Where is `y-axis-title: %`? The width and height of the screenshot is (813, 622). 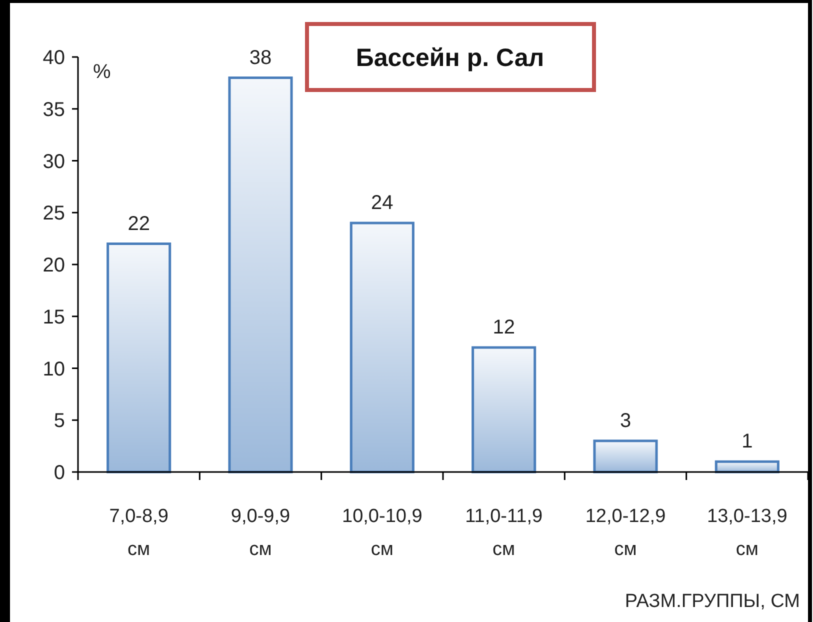 y-axis-title: % is located at coordinates (102, 72).